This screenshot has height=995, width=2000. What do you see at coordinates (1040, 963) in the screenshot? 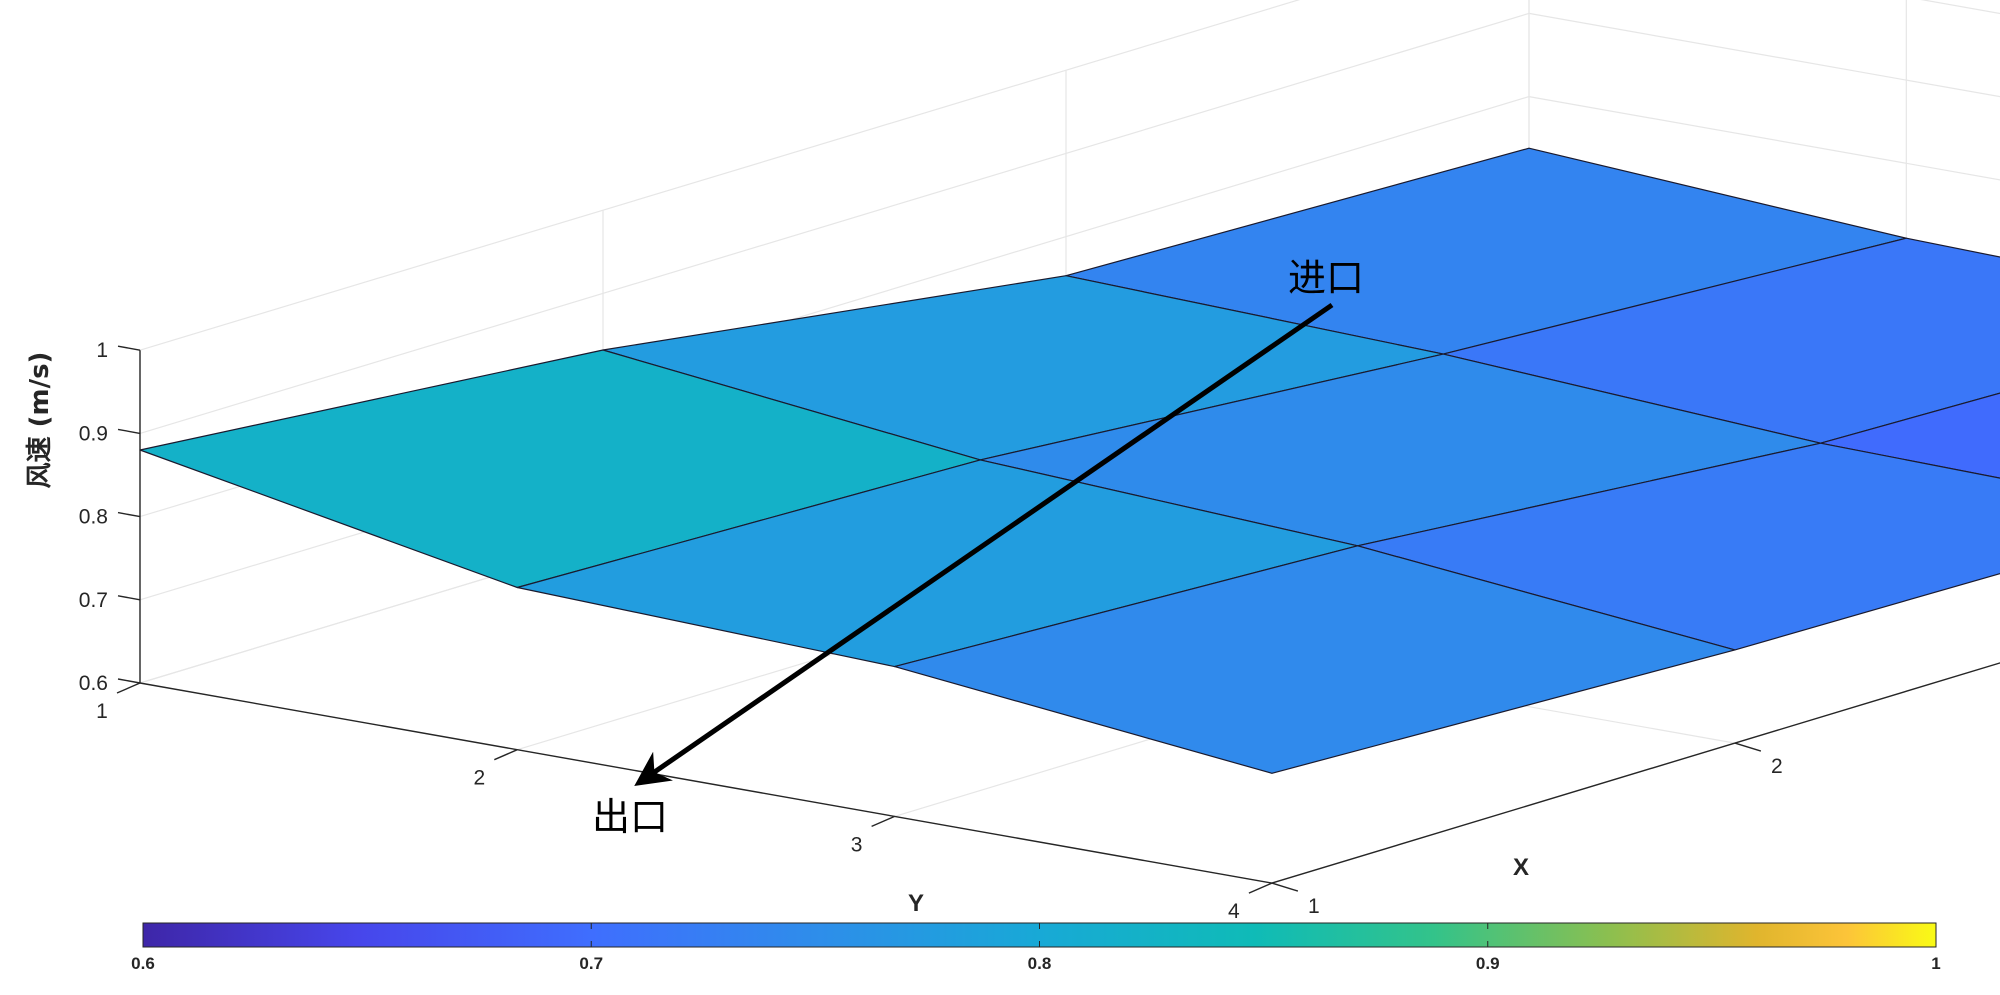
I see `colorbar-tick-label: 0.8` at bounding box center [1040, 963].